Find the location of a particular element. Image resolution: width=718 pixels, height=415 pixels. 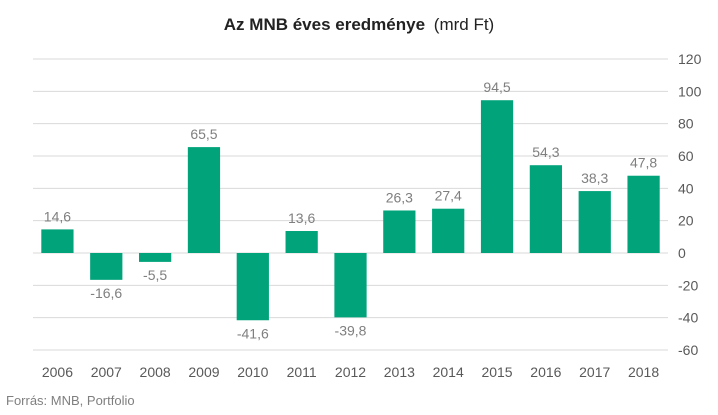

value-label-2015: 94,5 is located at coordinates (496, 87).